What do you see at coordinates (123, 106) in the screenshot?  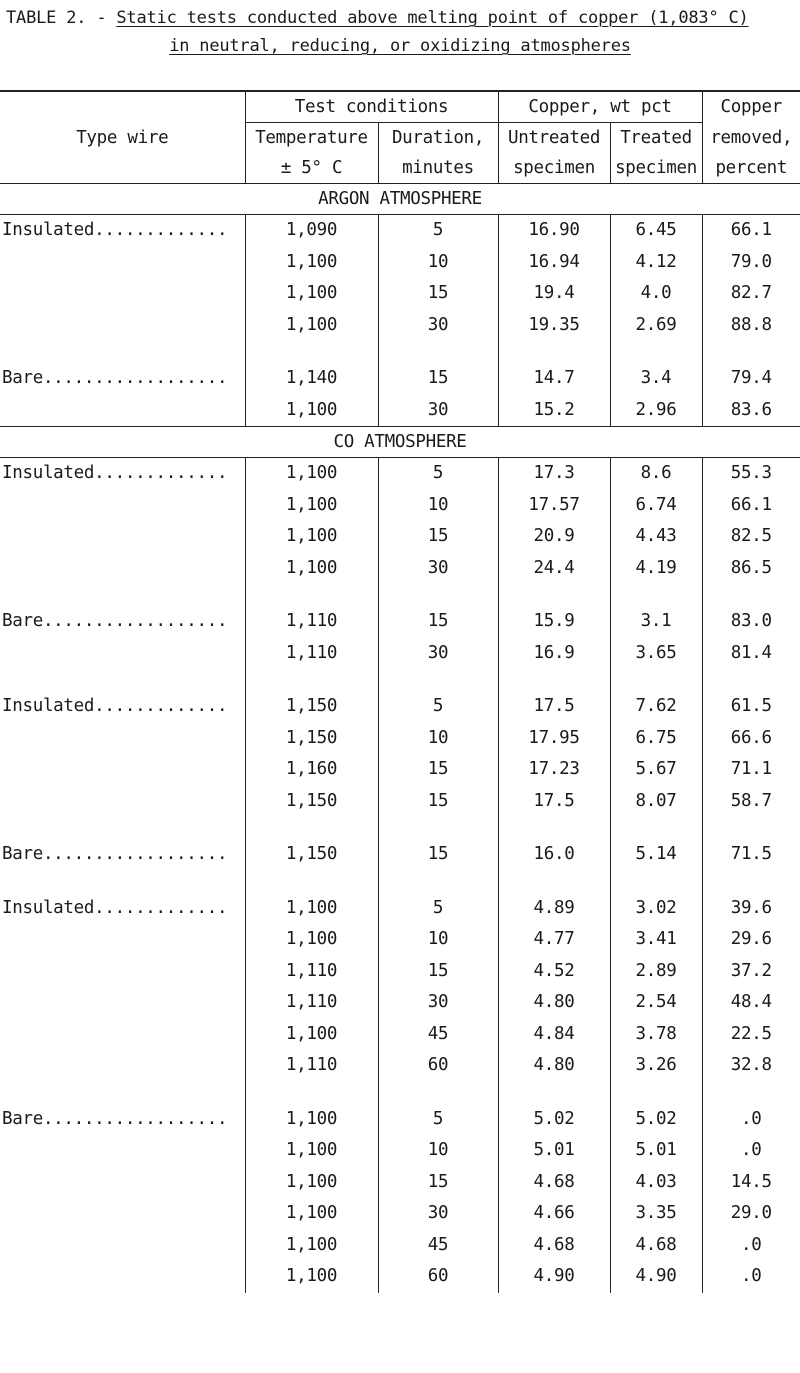 I see `header-type-wire-top` at bounding box center [123, 106].